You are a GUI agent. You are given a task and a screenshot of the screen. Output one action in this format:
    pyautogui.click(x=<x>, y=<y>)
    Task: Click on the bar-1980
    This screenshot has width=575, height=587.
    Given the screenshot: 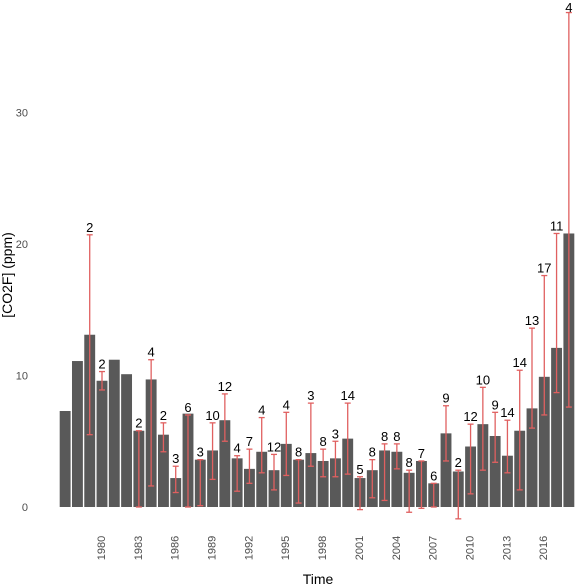 What is the action you would take?
    pyautogui.click(x=102, y=443)
    